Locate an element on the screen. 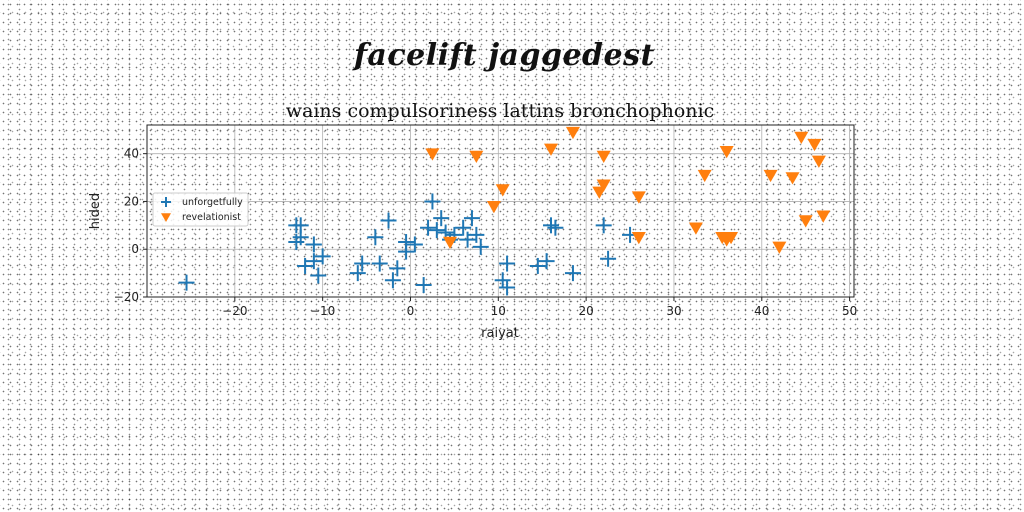 This screenshot has width=1024, height=512. legend: unforgetfully revelationist is located at coordinates (200, 209).